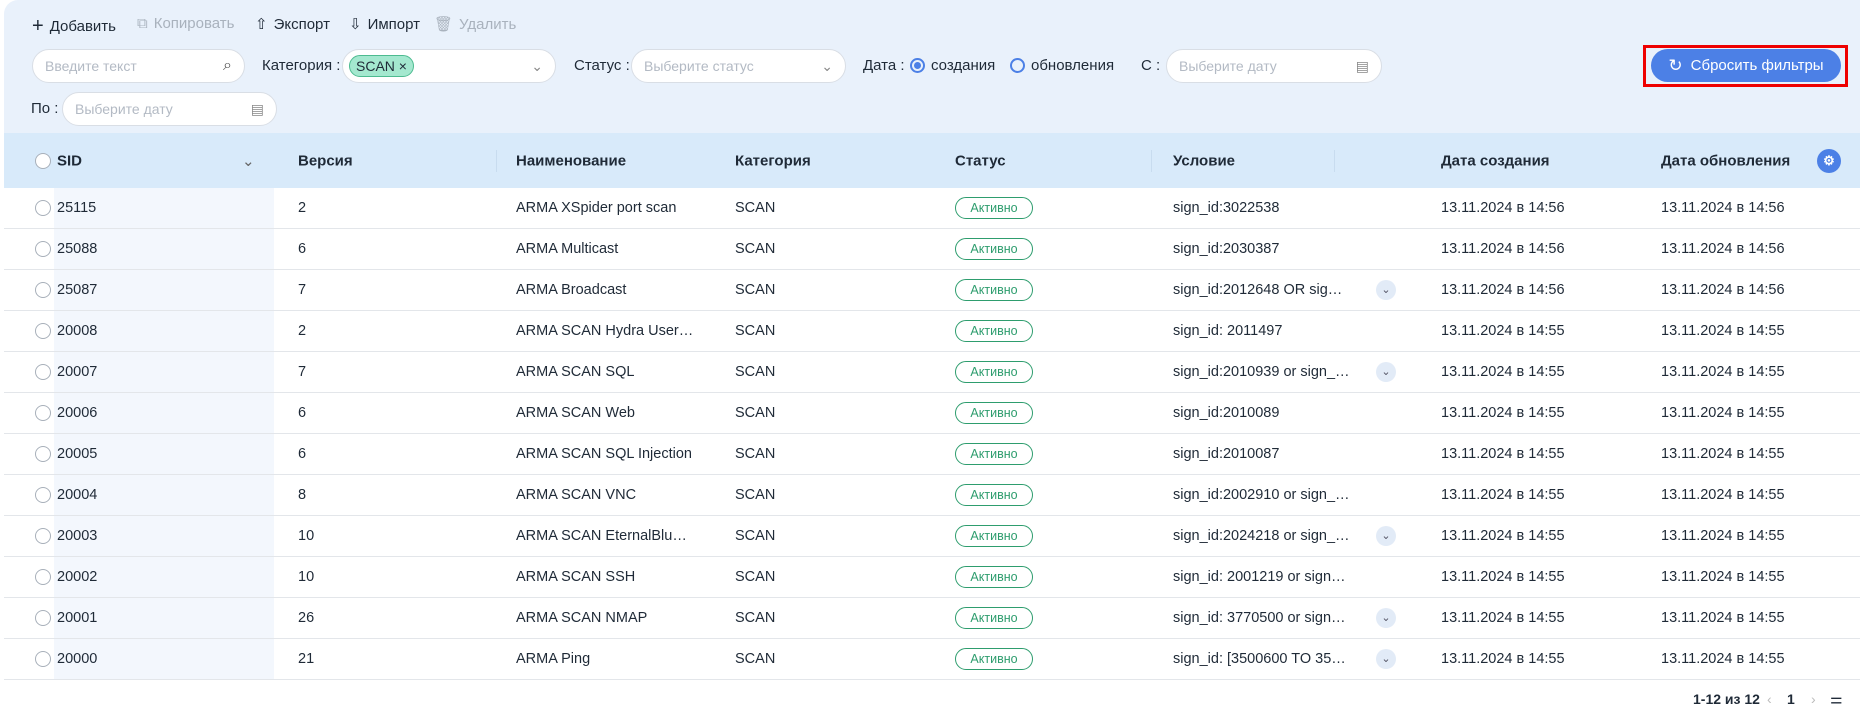 This screenshot has height=718, width=1860. I want to click on category-chip: SCAN ×, so click(381, 66).